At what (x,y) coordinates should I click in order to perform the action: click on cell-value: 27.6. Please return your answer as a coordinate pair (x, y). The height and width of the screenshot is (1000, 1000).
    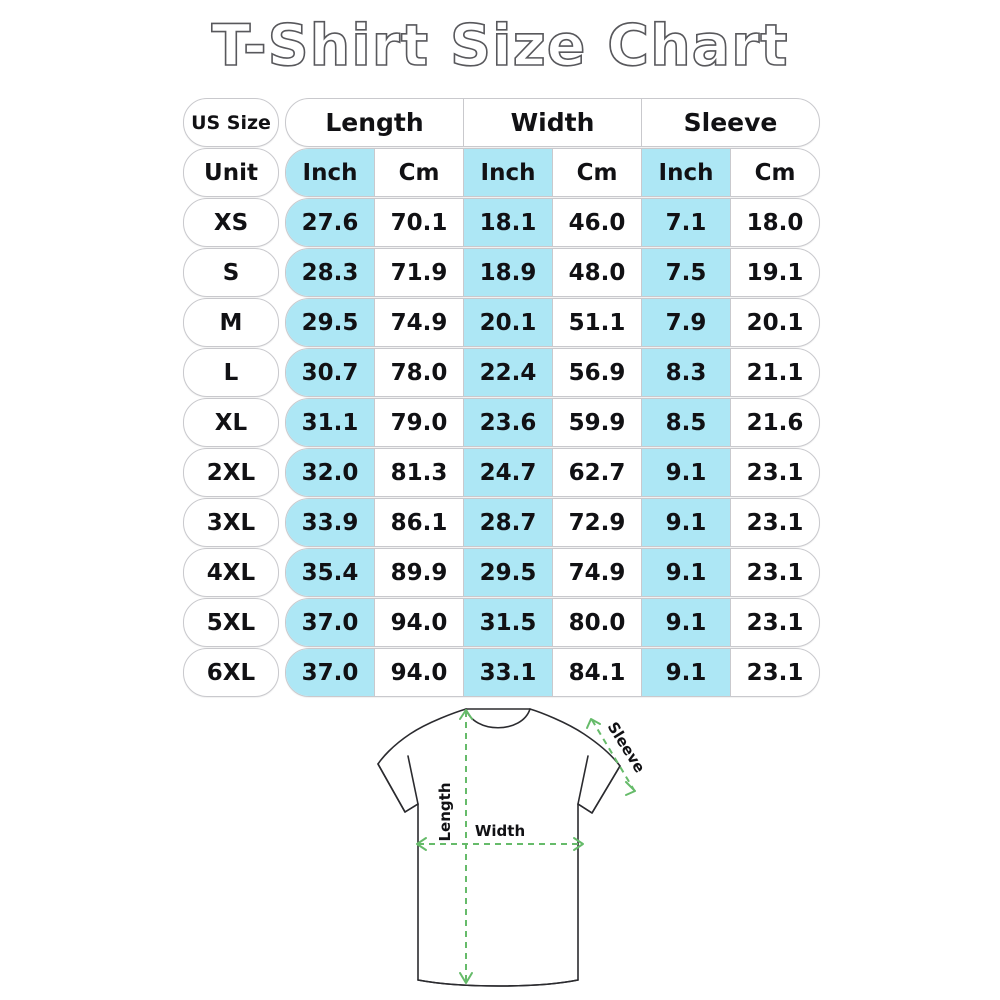
    Looking at the image, I should click on (330, 222).